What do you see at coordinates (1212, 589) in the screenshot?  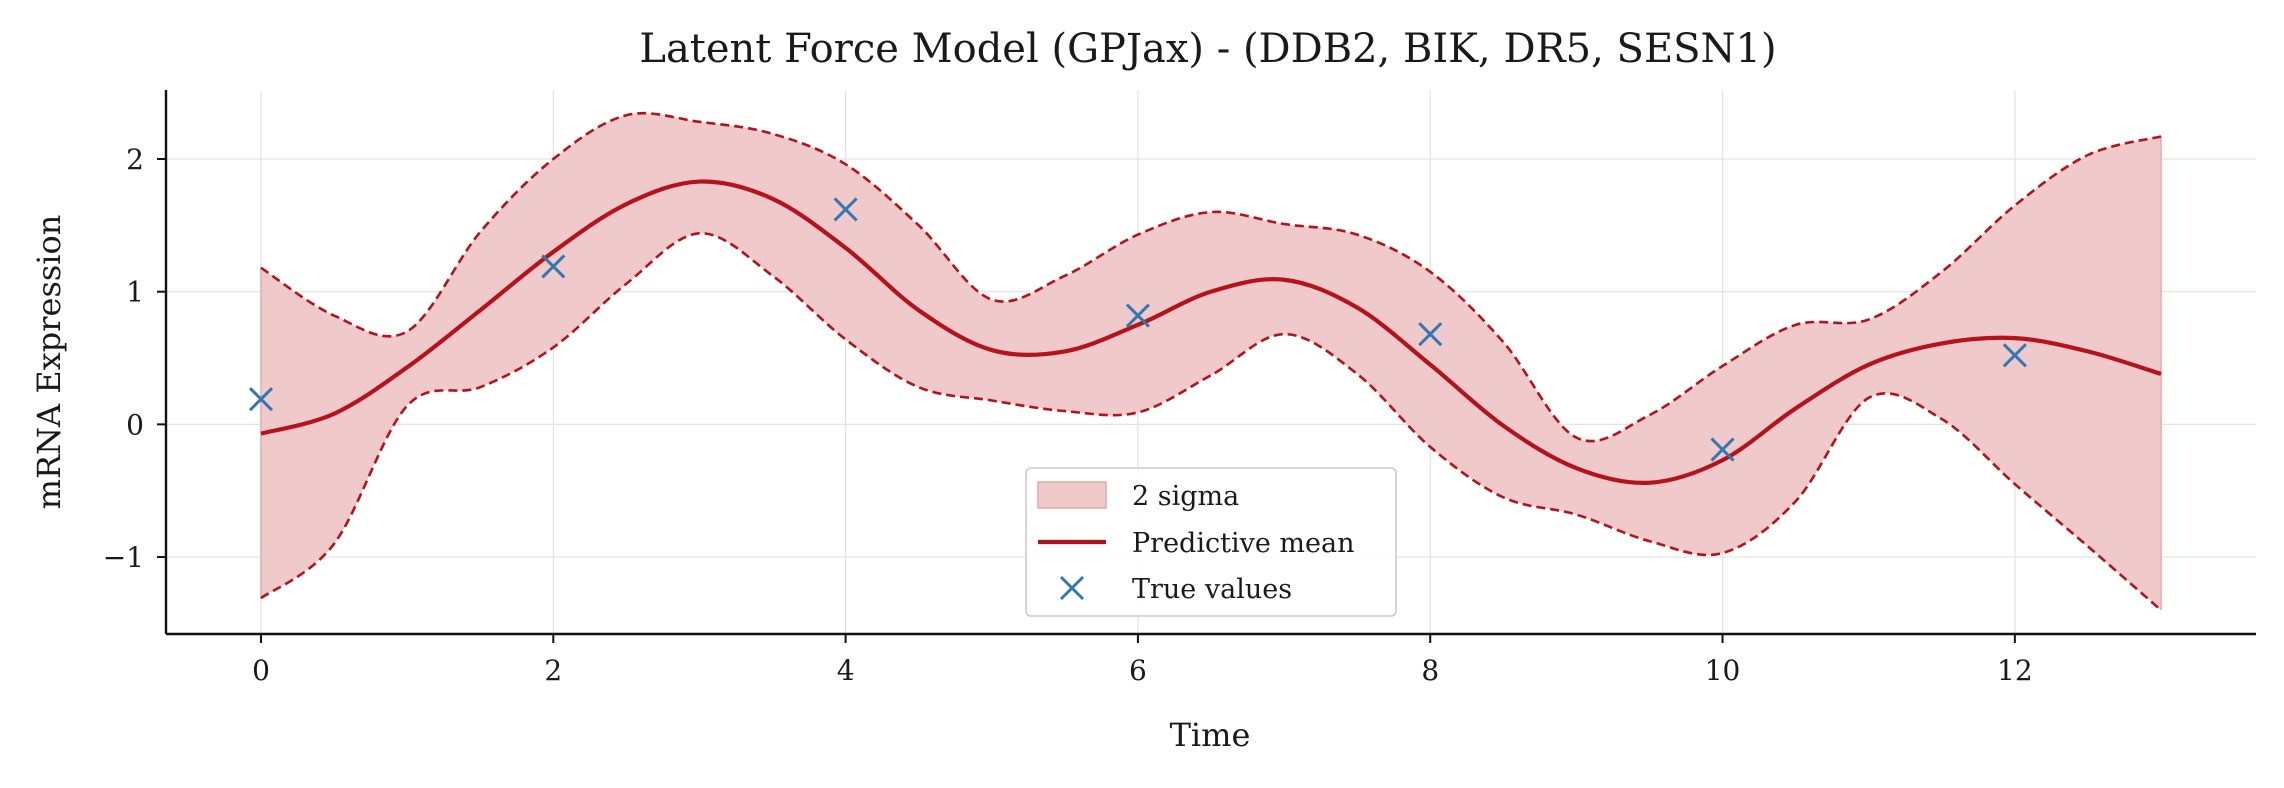 I see `legend-label-true: True values` at bounding box center [1212, 589].